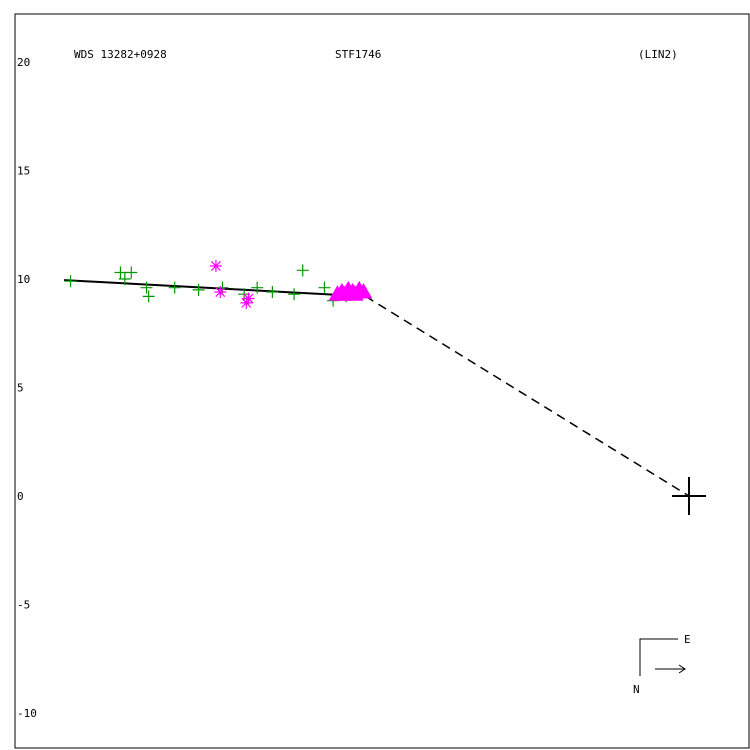 This screenshot has width=750, height=750. Describe the element at coordinates (20, 496) in the screenshot. I see `y-tick-label: 0` at that location.